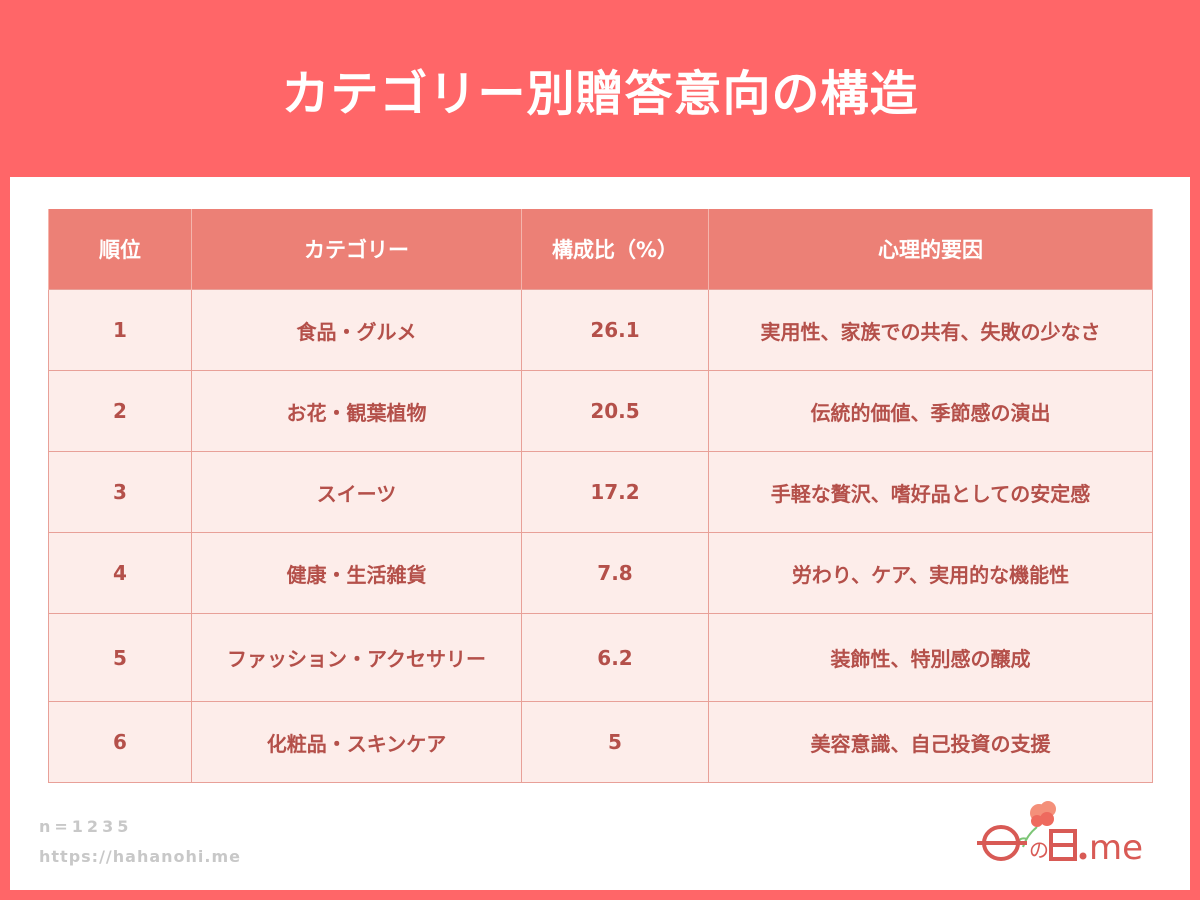 The height and width of the screenshot is (900, 1200). Describe the element at coordinates (140, 856) in the screenshot. I see `source-url: https://hahanohi.me` at that location.